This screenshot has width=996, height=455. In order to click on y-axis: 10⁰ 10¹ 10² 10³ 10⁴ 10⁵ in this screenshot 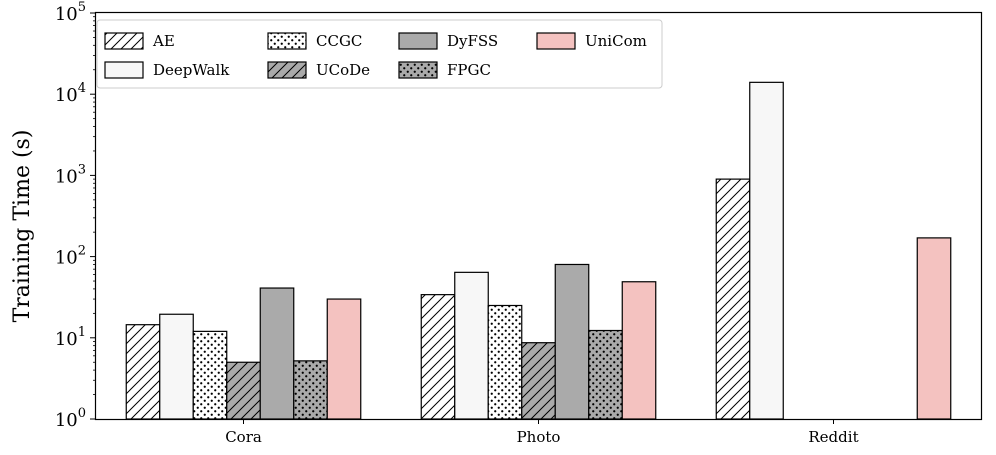, I will do `click(75, 215)`.